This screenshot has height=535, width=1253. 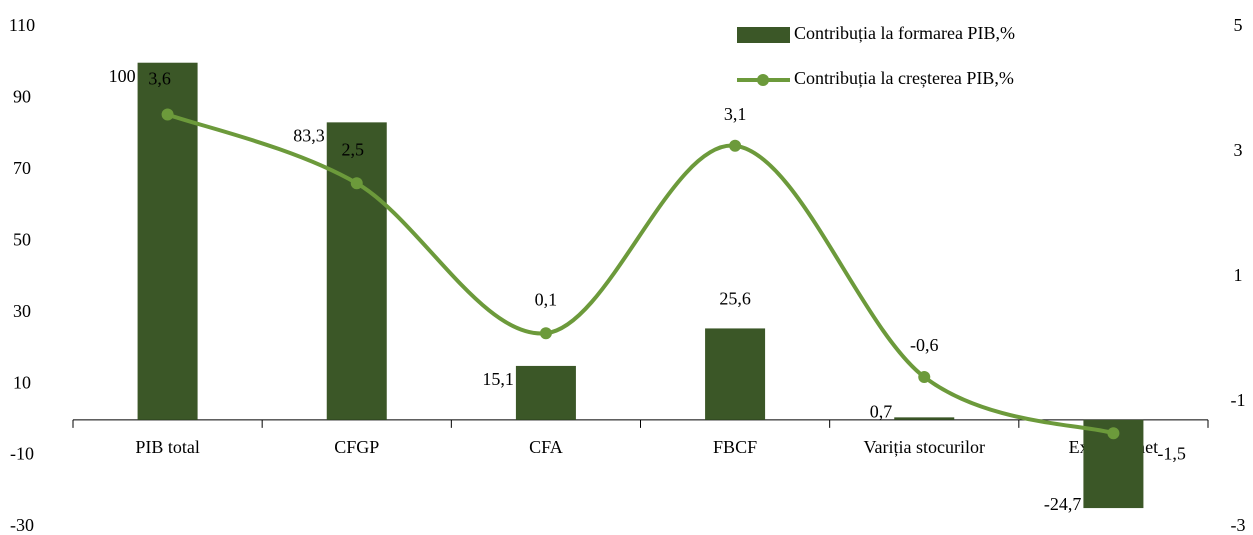 I want to click on bar-value-label: 83,3, so click(x=309, y=135).